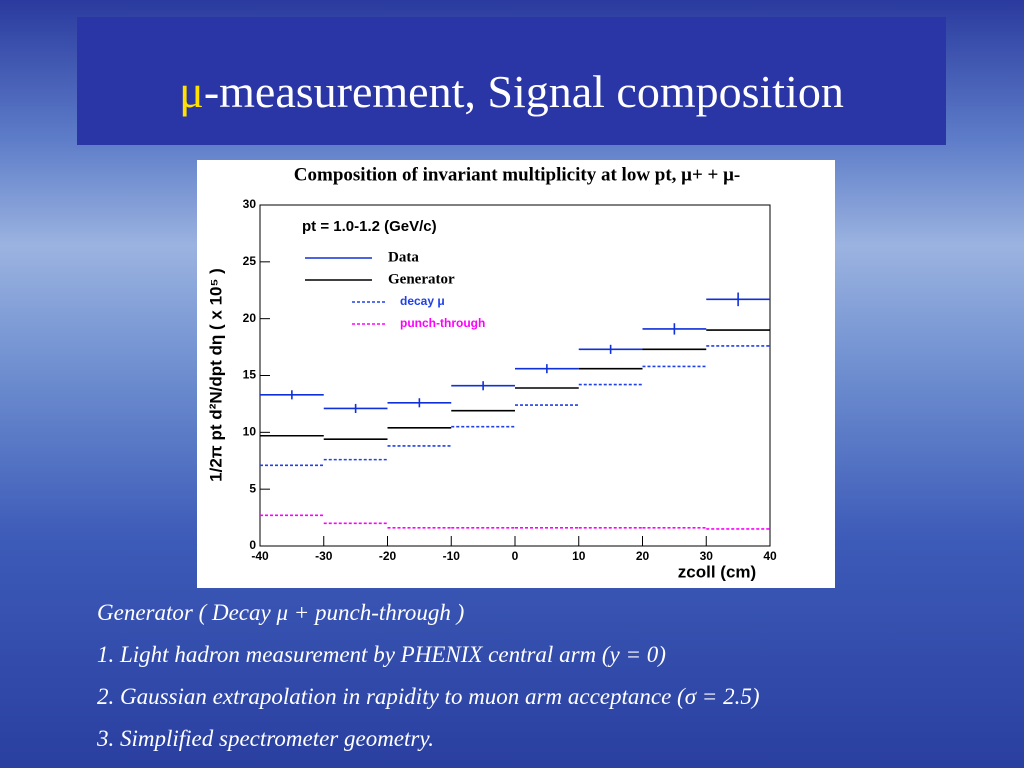 The image size is (1024, 768). What do you see at coordinates (452, 556) in the screenshot?
I see `x-tick-label: -10` at bounding box center [452, 556].